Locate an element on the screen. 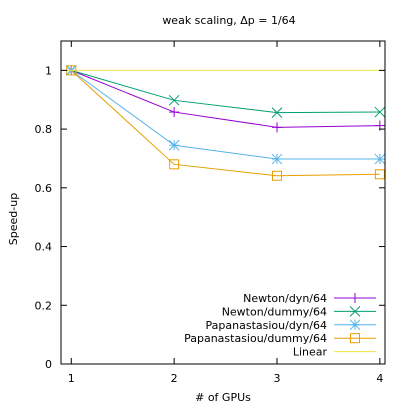 The height and width of the screenshot is (407, 407). y-axis-label: Speed-up is located at coordinates (13, 219).